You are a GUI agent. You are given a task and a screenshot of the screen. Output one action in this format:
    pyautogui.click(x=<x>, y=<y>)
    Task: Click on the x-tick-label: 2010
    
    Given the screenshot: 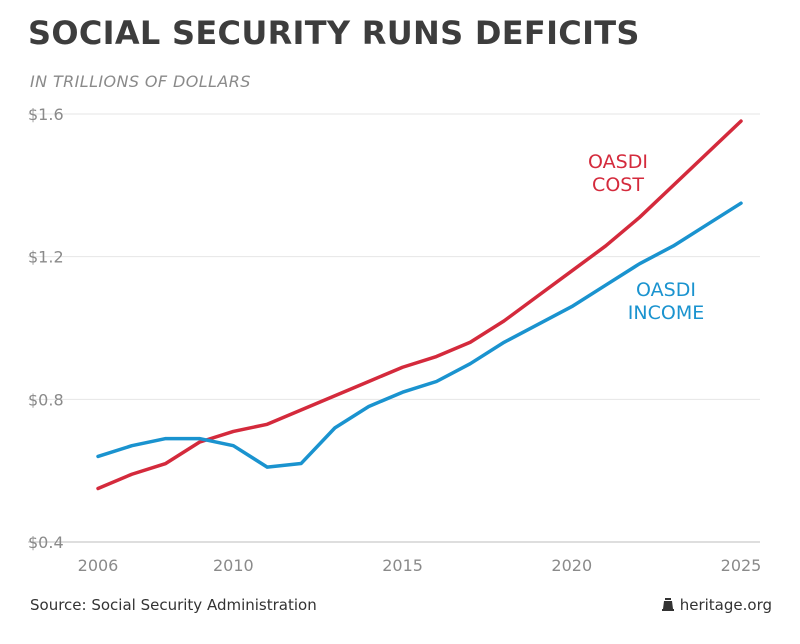 What is the action you would take?
    pyautogui.click(x=233, y=565)
    